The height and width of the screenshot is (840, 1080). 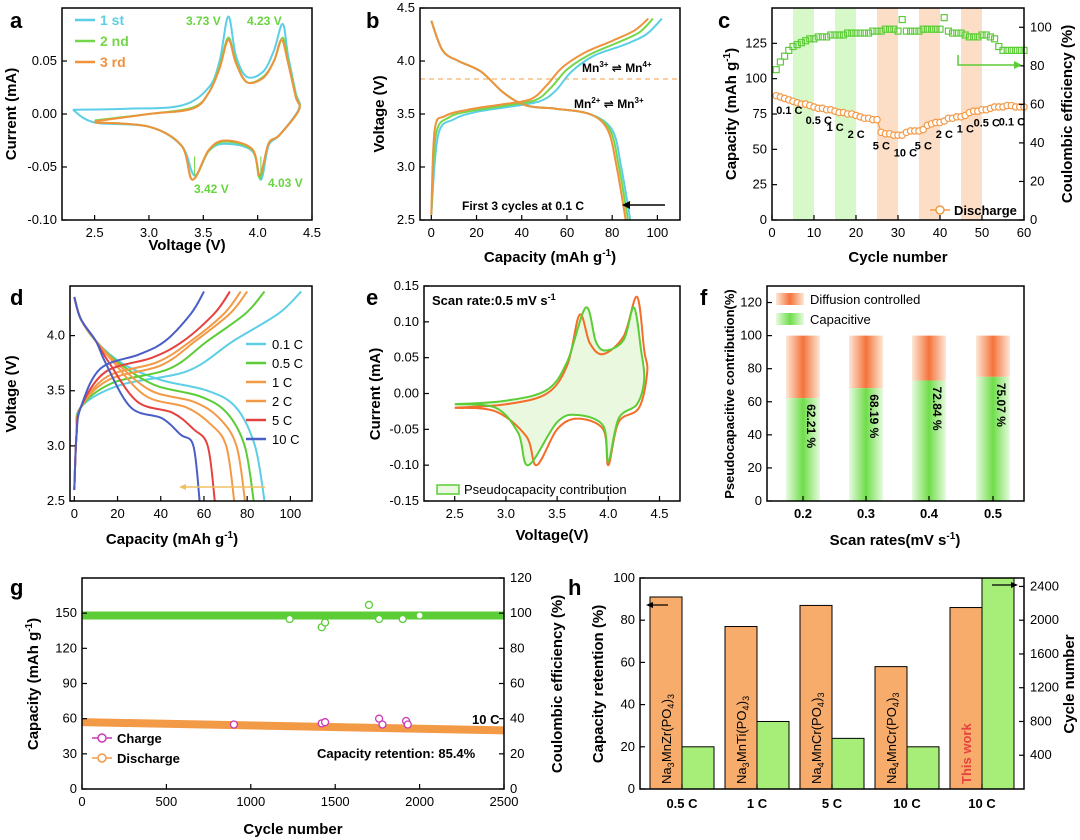 What do you see at coordinates (102, 758) in the screenshot?
I see `legend-marker-discharge-g` at bounding box center [102, 758].